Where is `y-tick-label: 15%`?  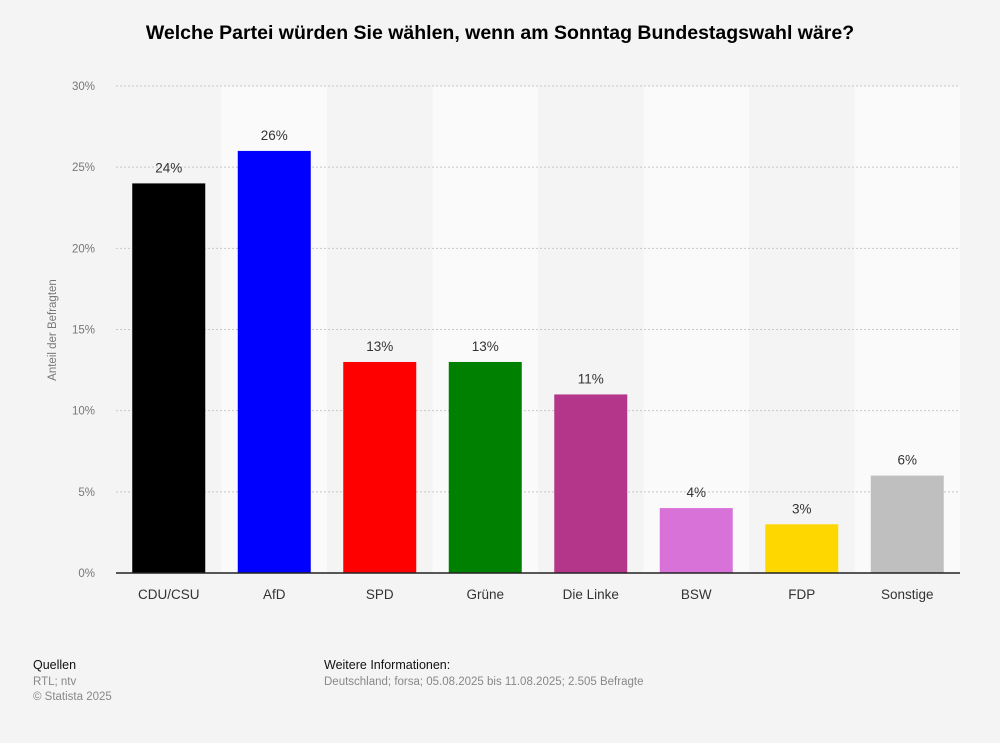
y-tick-label: 15% is located at coordinates (83, 331).